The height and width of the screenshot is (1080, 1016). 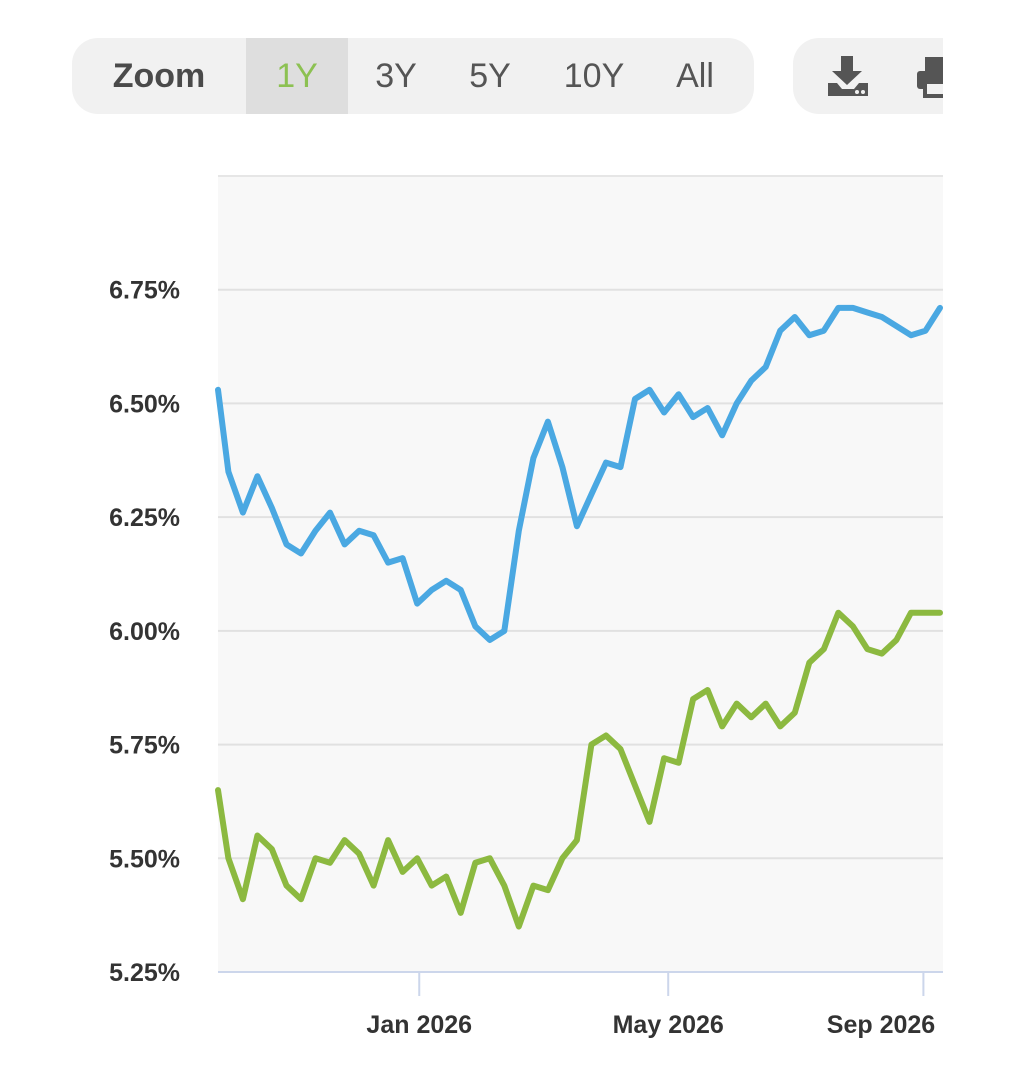 What do you see at coordinates (159, 75) in the screenshot?
I see `zoom-label: Zoom` at bounding box center [159, 75].